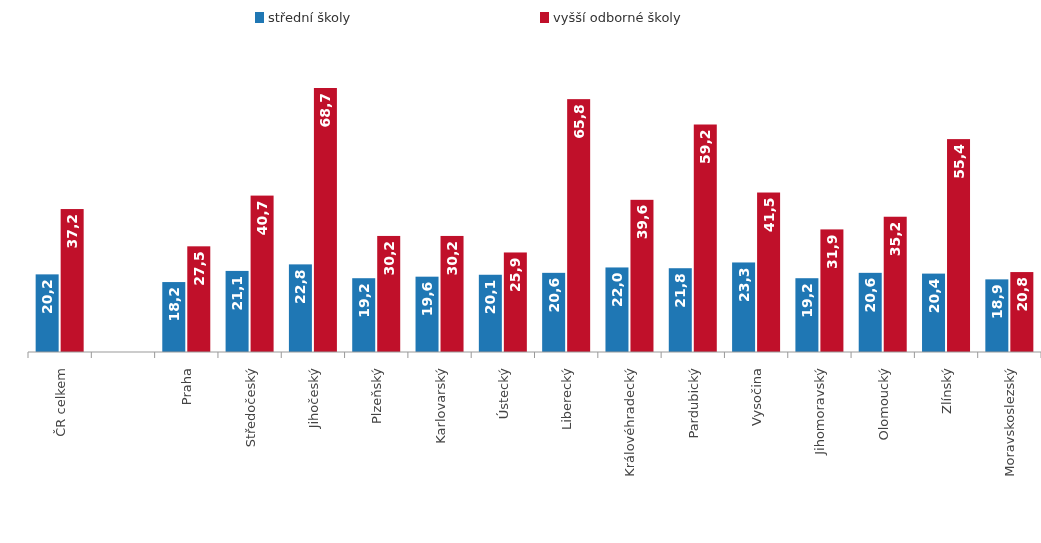 The image size is (1041, 543). What do you see at coordinates (47, 296) in the screenshot?
I see `data-label: 20,2` at bounding box center [47, 296].